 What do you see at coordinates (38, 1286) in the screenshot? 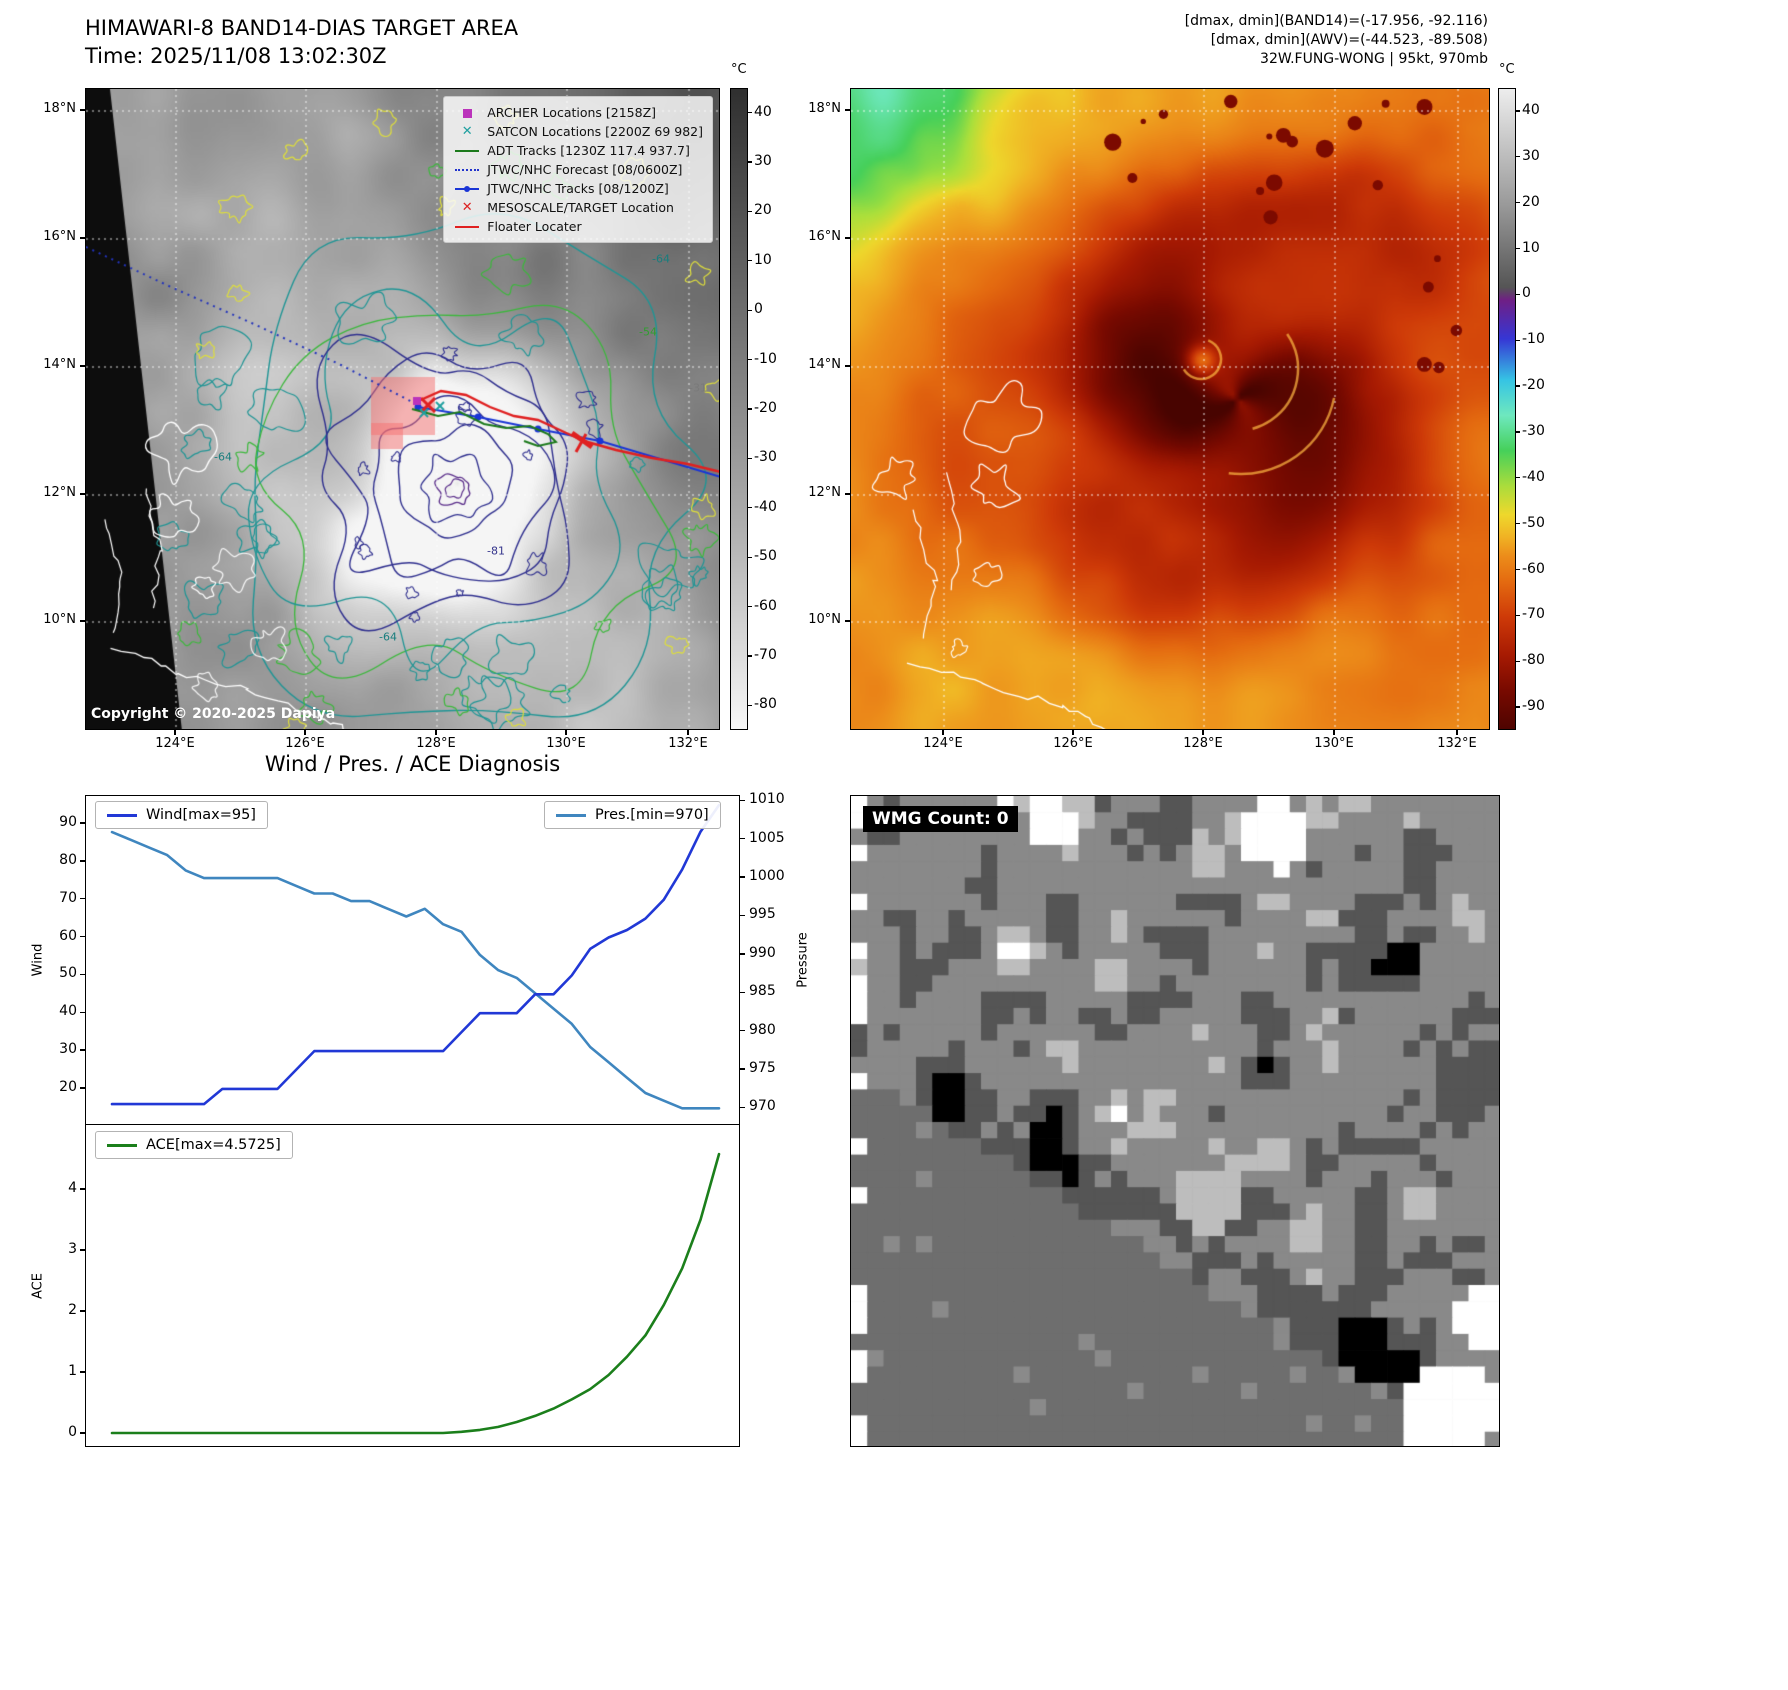
I see `ace-axis-label: ACE` at bounding box center [38, 1286].